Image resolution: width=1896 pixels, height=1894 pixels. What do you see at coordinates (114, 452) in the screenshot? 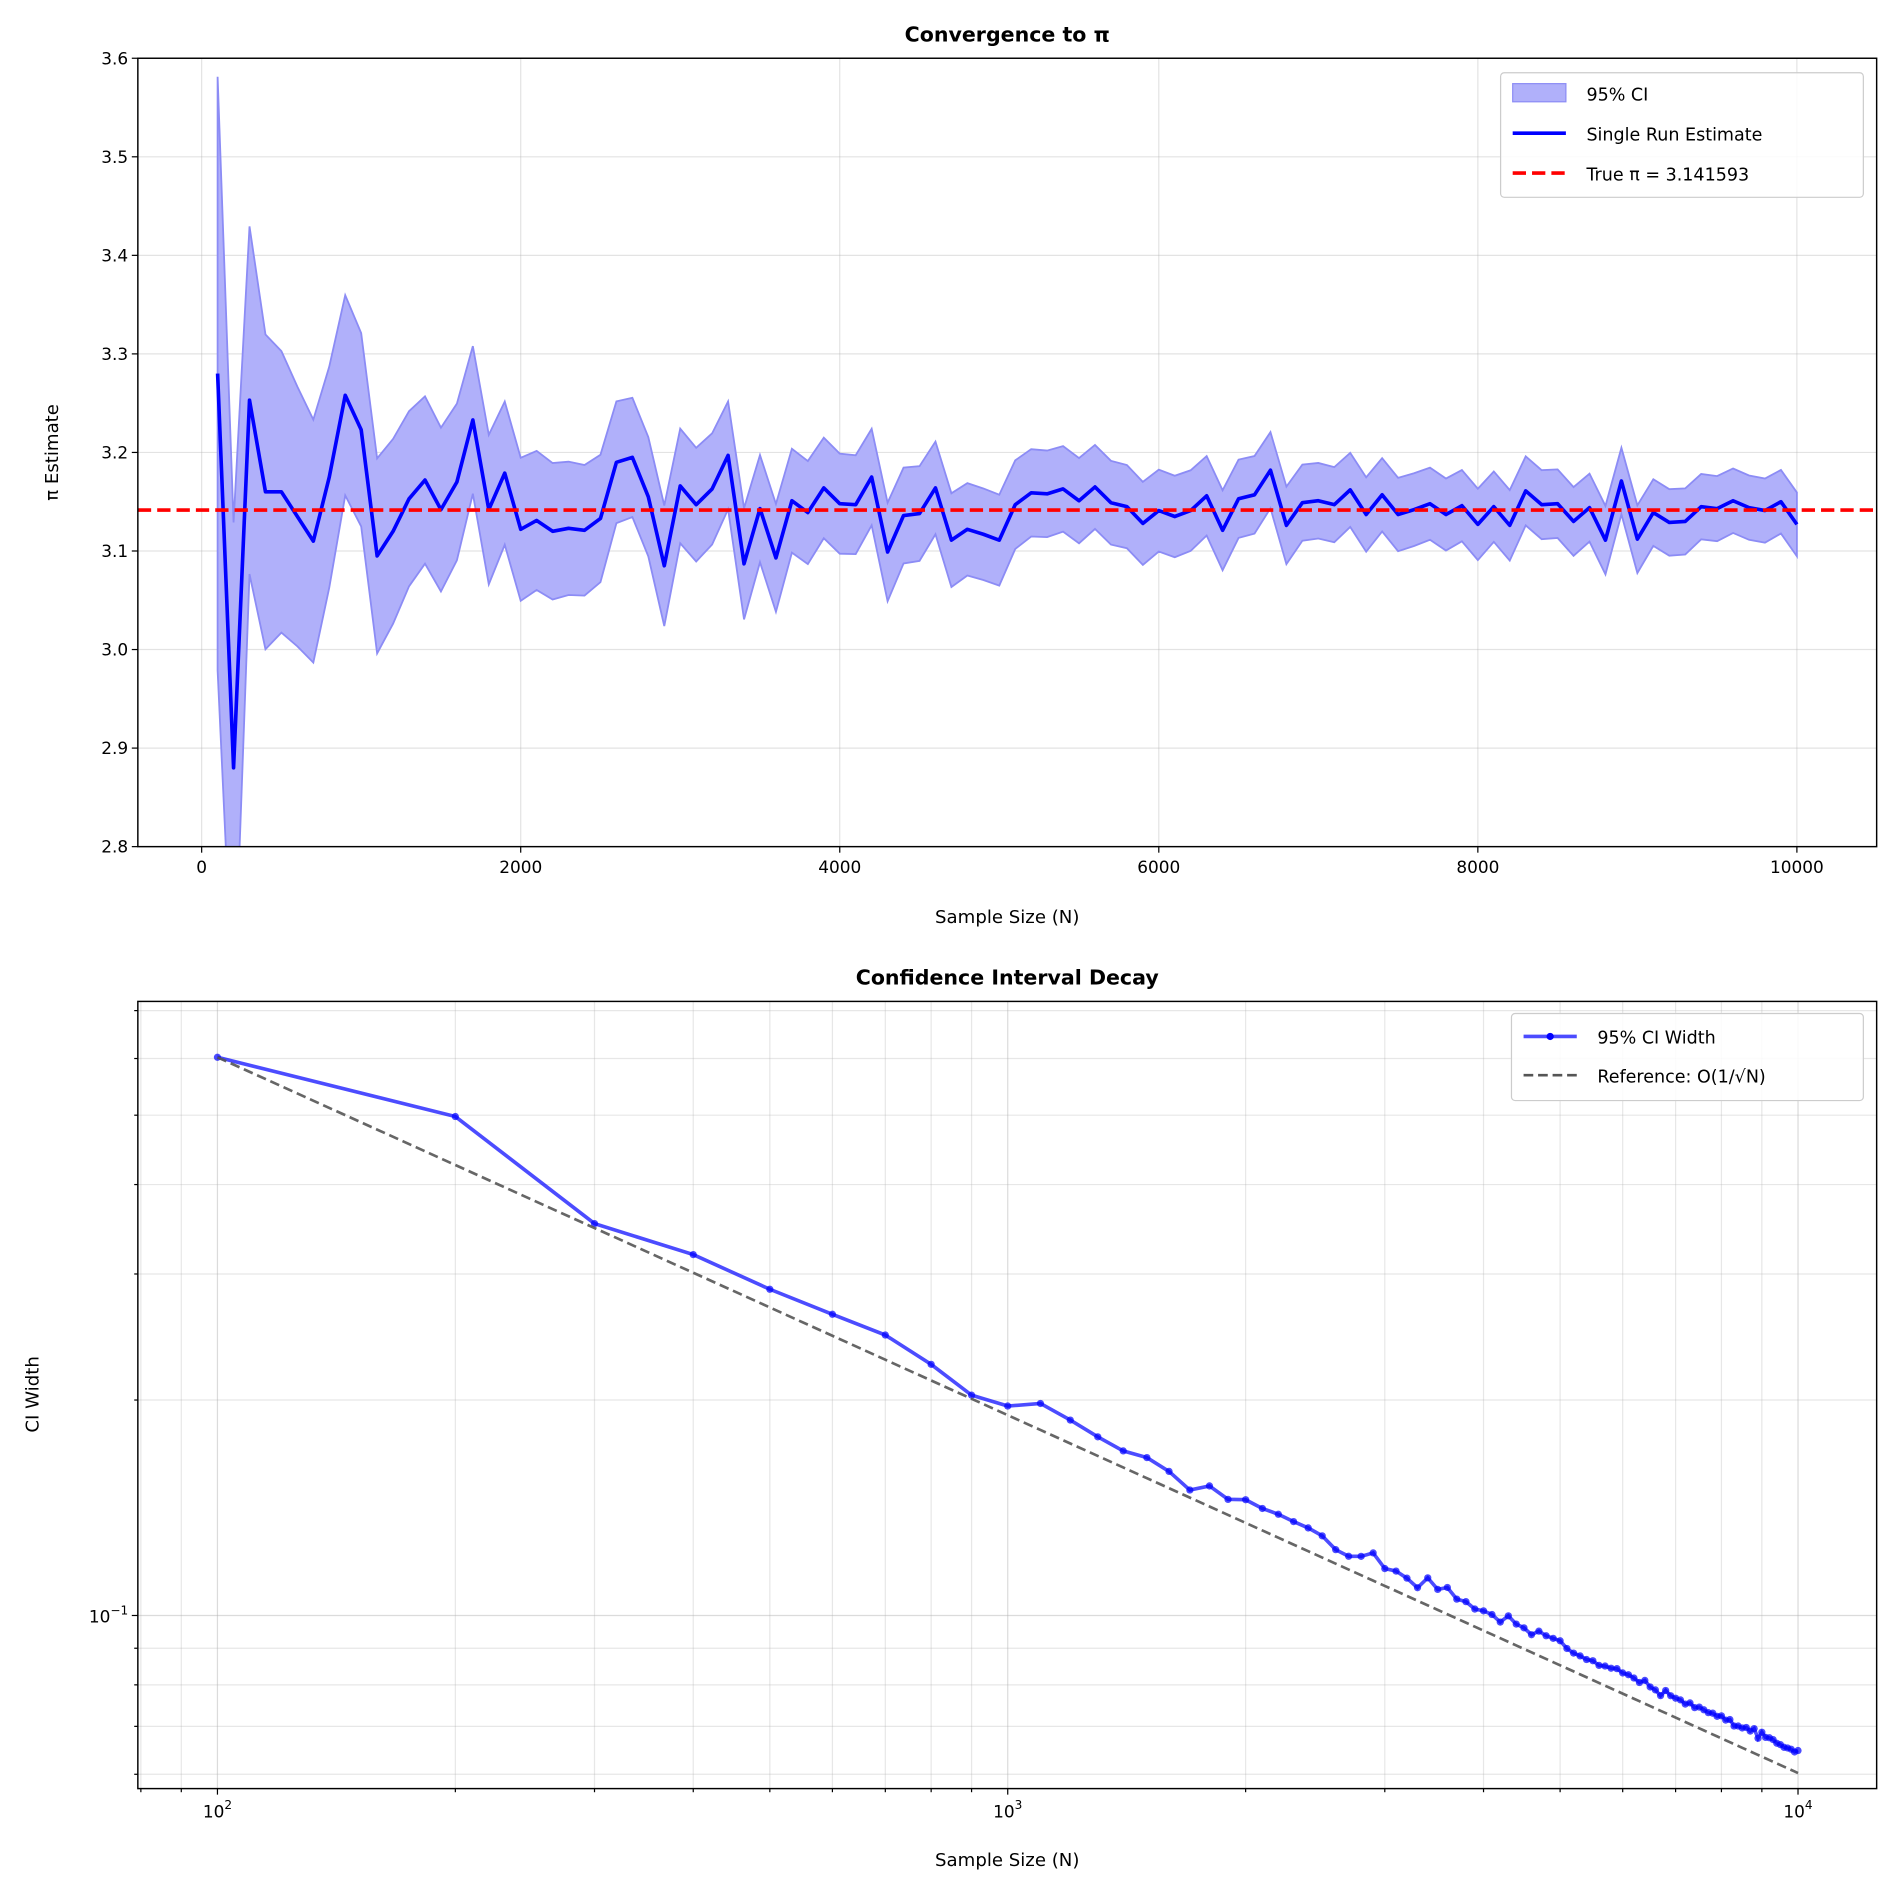
I see `y-tick-label: 3.2` at bounding box center [114, 452].